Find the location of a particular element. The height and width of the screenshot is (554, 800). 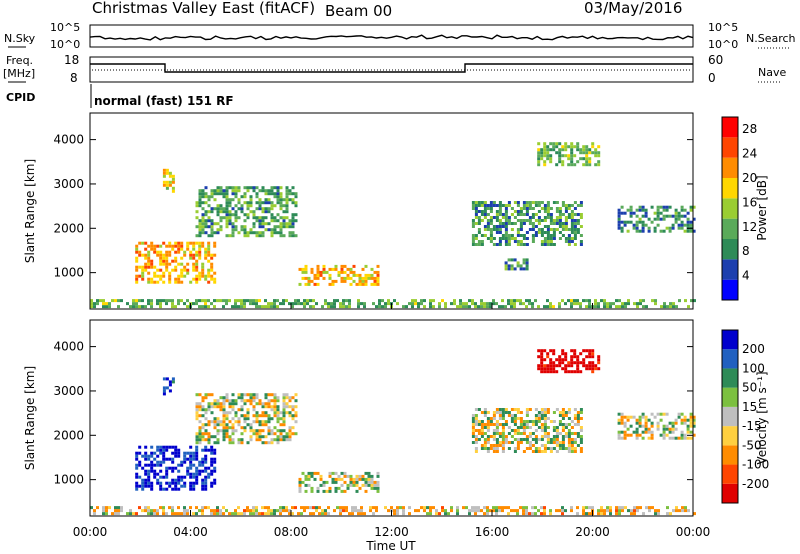

velocity-colorbar-segment is located at coordinates (730, 436).